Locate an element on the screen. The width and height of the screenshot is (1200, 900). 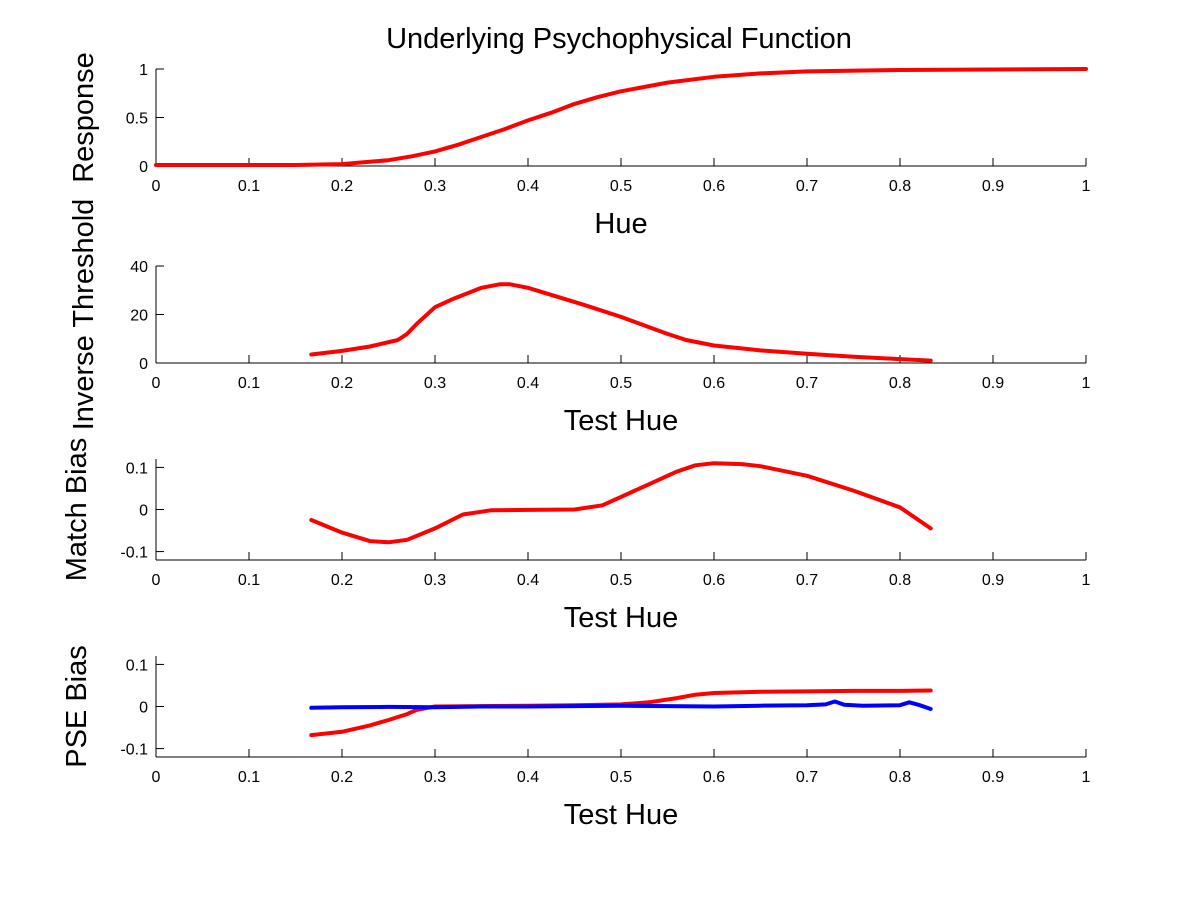
y-axis-label: Match Bias is located at coordinates (77, 509).